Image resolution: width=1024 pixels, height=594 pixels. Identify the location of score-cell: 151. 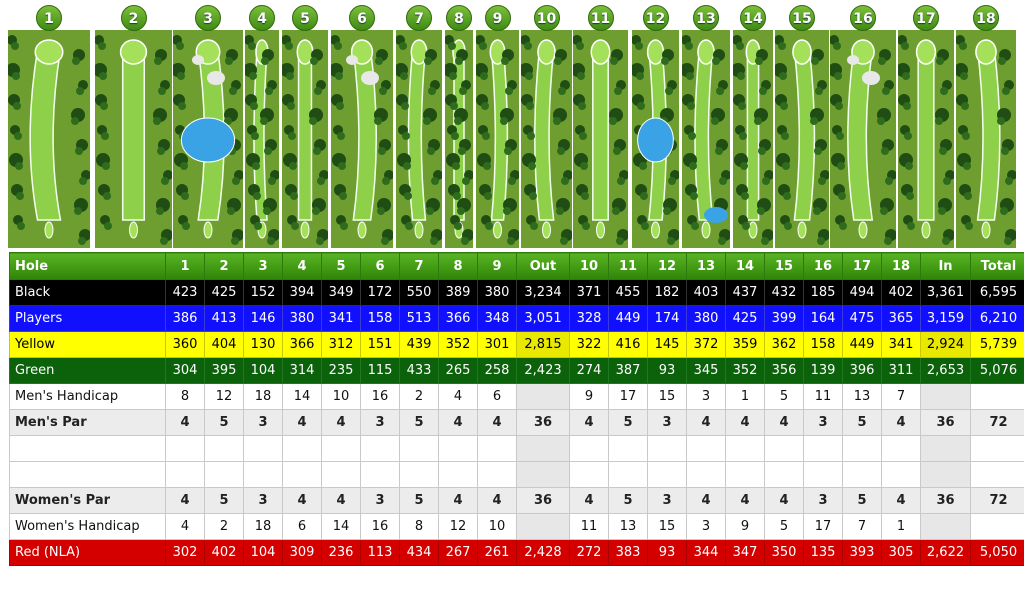
(380, 344).